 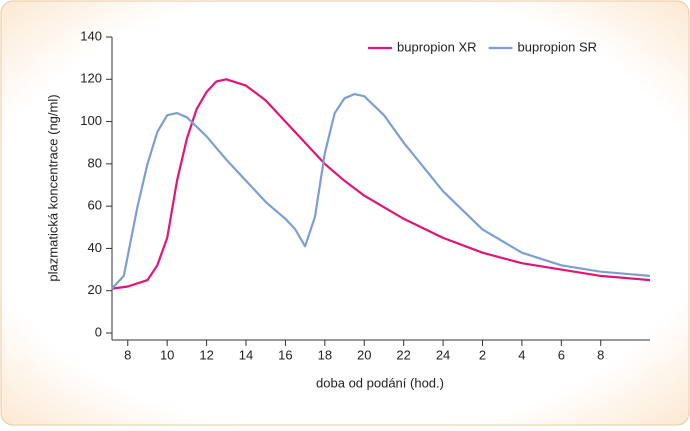 I want to click on x-tick-label: 16, so click(x=285, y=354).